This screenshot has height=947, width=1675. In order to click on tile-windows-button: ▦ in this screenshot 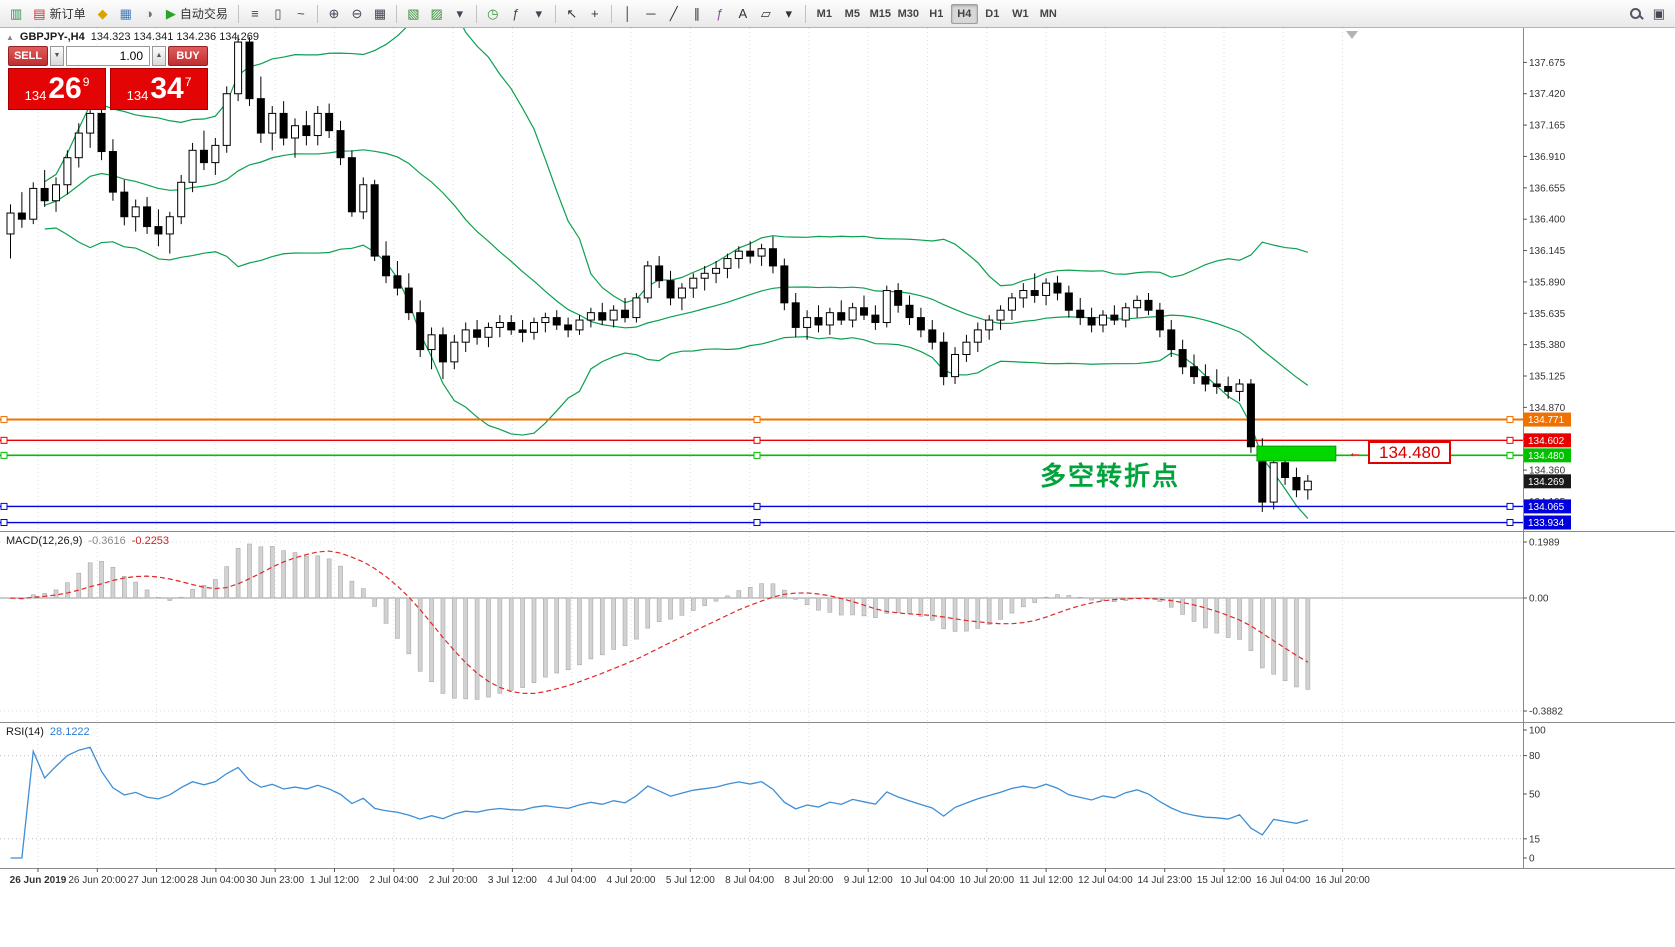, I will do `click(380, 14)`.